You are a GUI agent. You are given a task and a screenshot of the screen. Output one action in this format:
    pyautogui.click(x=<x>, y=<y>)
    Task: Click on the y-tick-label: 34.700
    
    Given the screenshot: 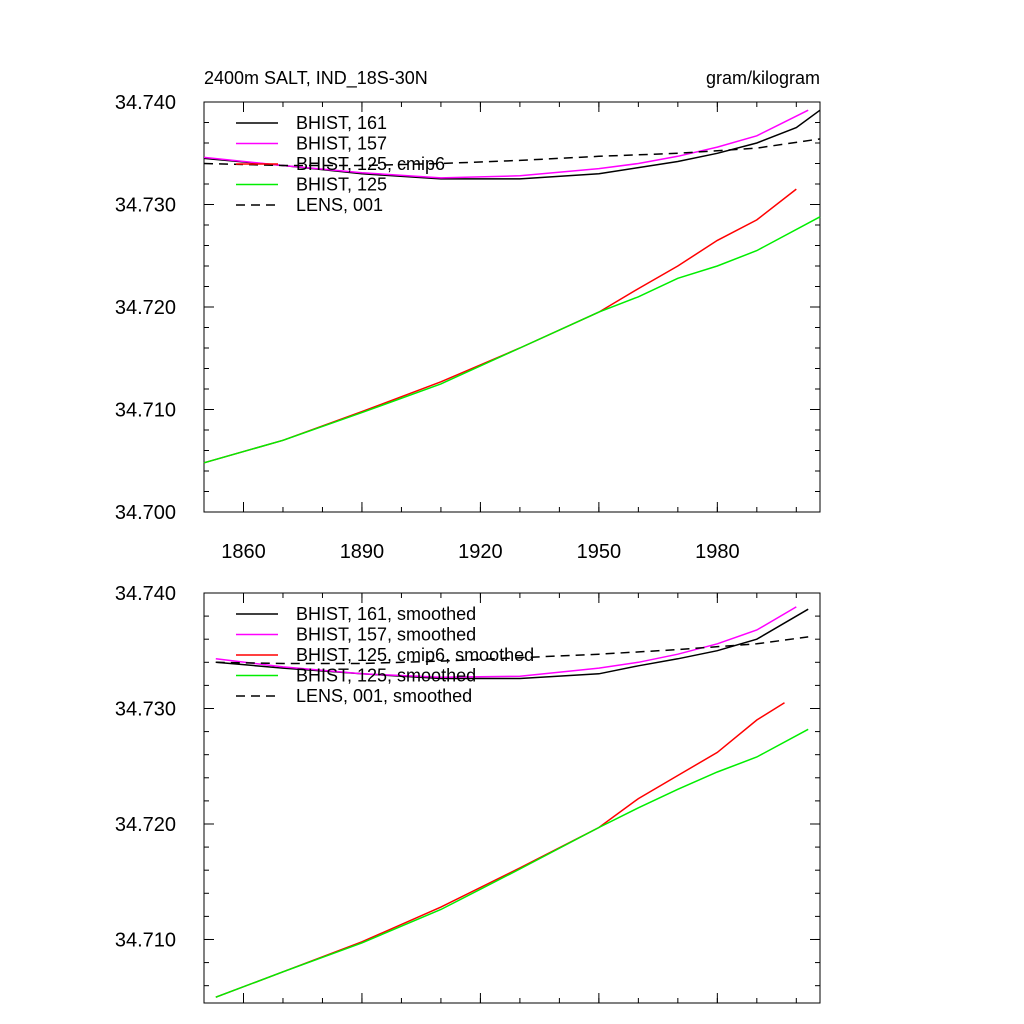 What is the action you would take?
    pyautogui.click(x=145, y=513)
    